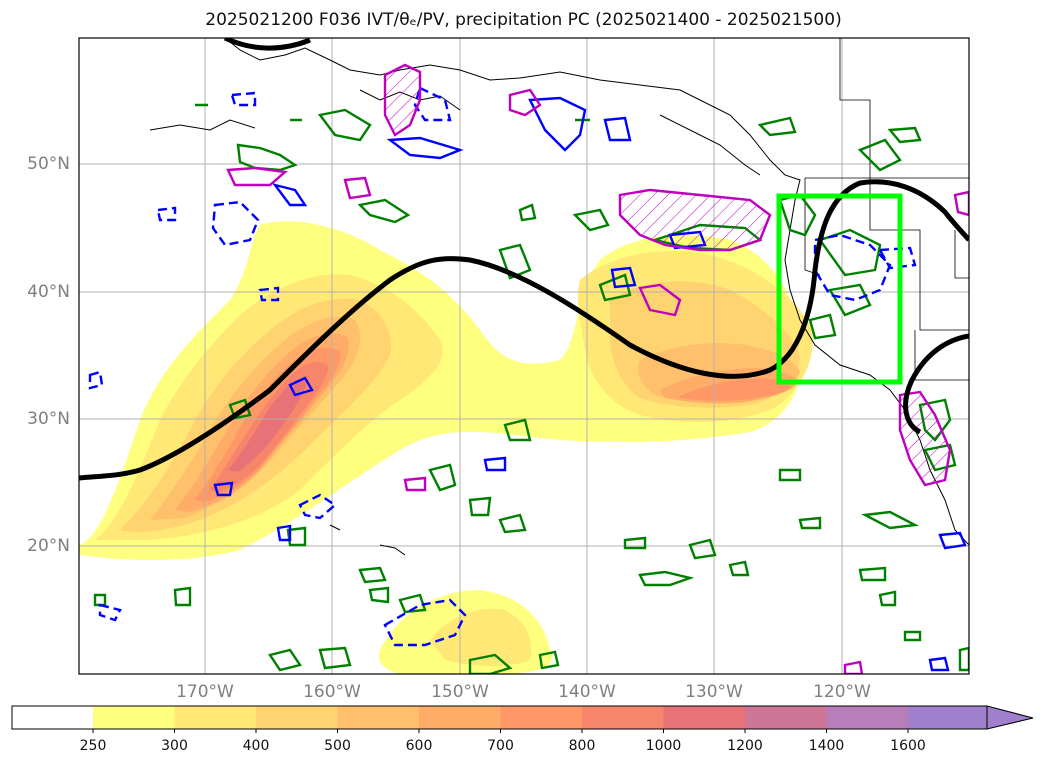 The image size is (1047, 767). Describe the element at coordinates (842, 692) in the screenshot. I see `lon-label-120w: 120°W` at that location.